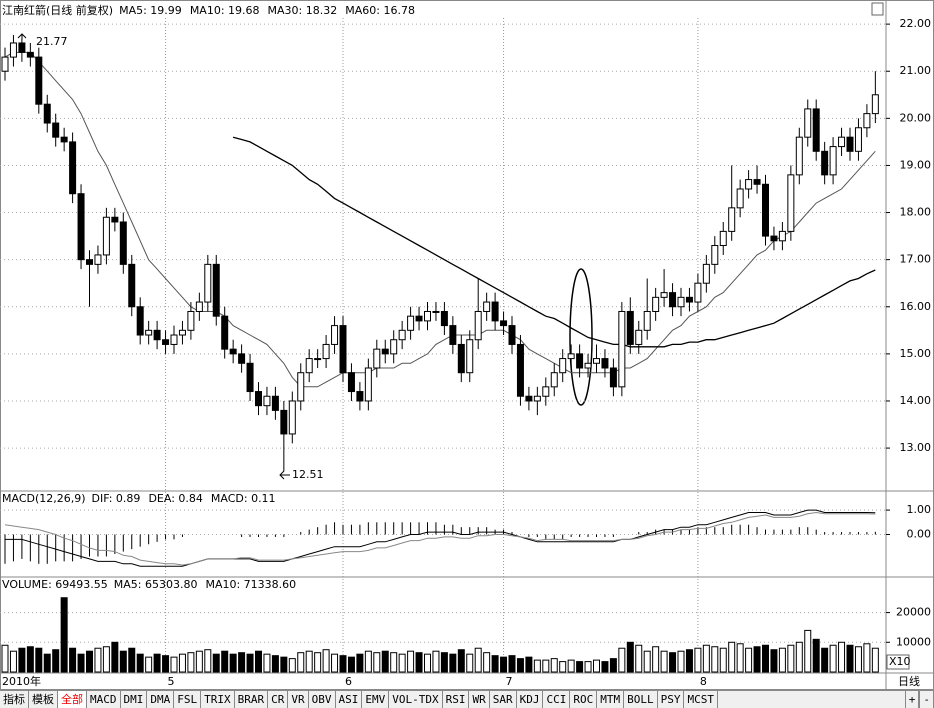 Image resolution: width=934 pixels, height=708 pixels. What do you see at coordinates (916, 306) in the screenshot?
I see `y-tick-label: 16.00` at bounding box center [916, 306].